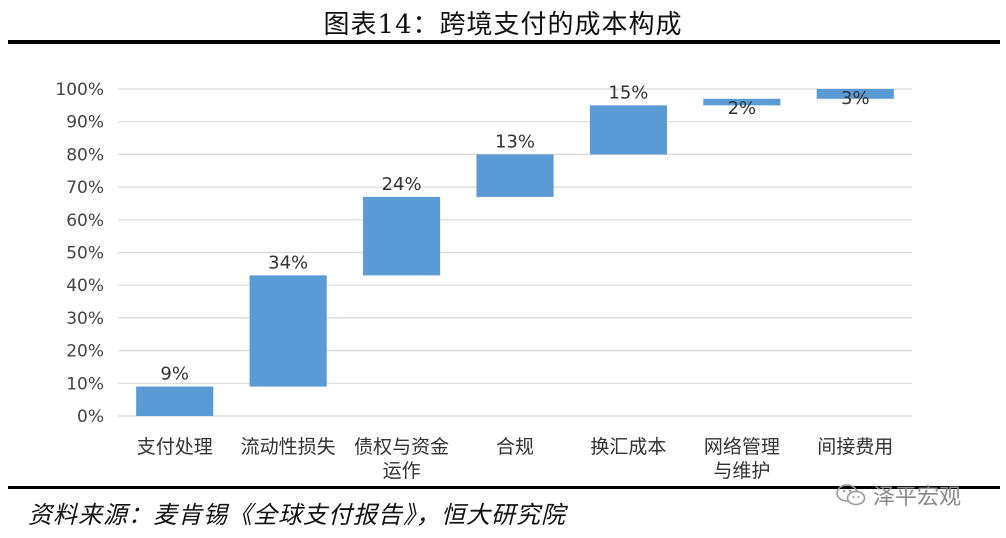 This screenshot has height=538, width=1006. What do you see at coordinates (741, 470) in the screenshot?
I see `category-label: 与维护` at bounding box center [741, 470].